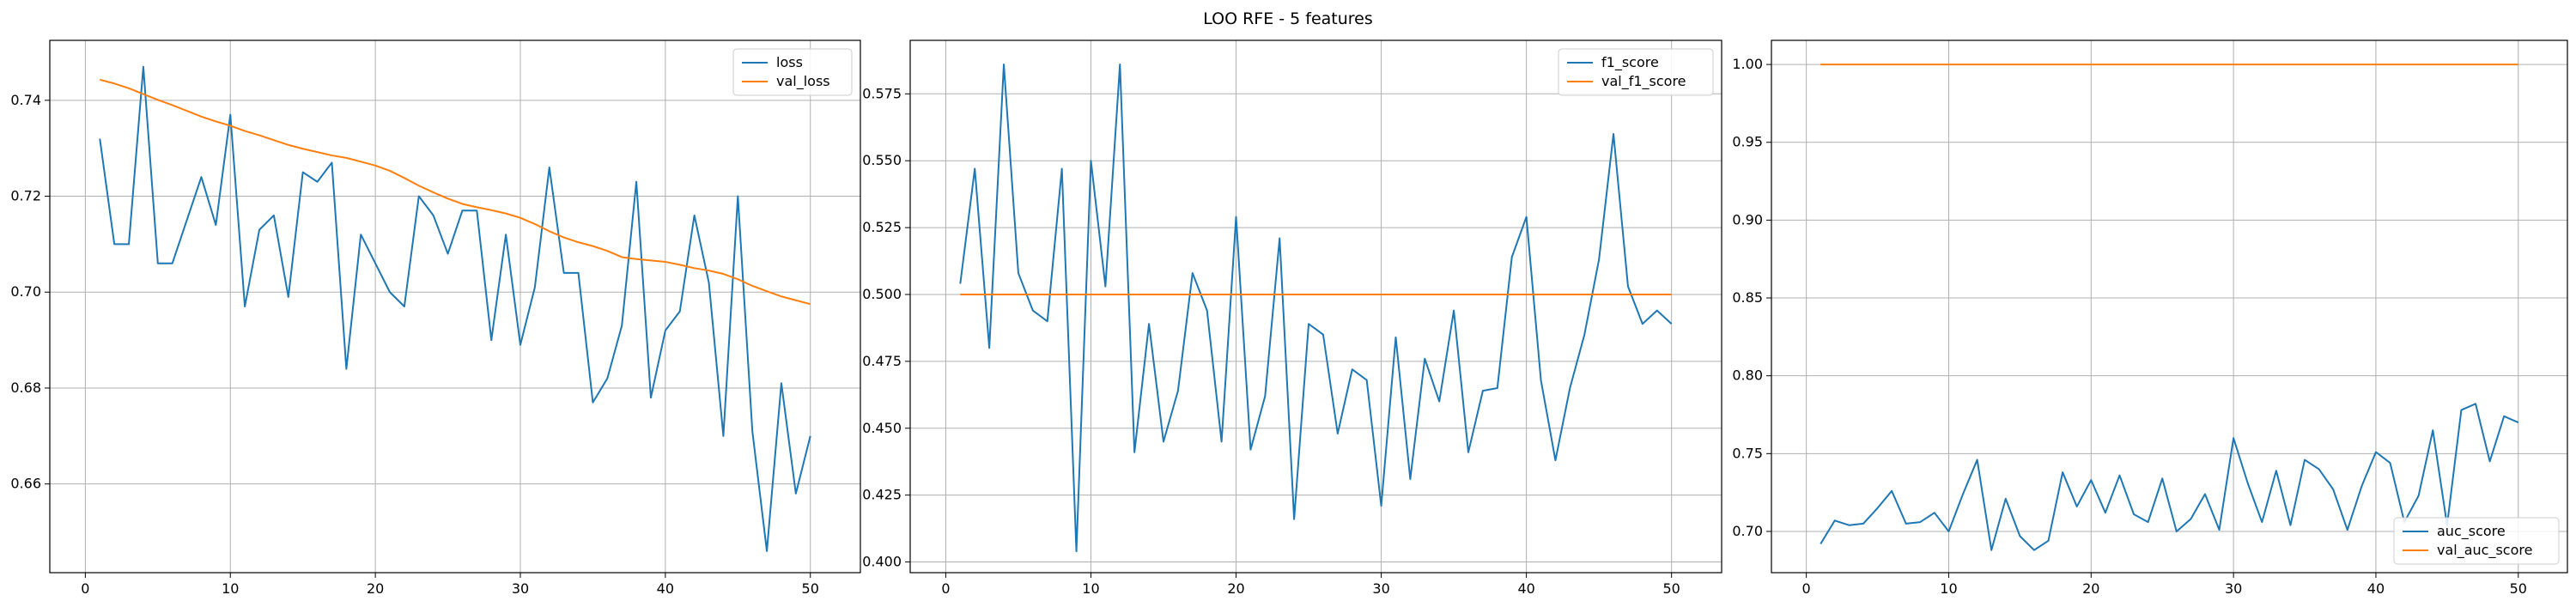 This screenshot has height=601, width=2576. What do you see at coordinates (2170, 477) in the screenshot?
I see `series-line-auc_score` at bounding box center [2170, 477].